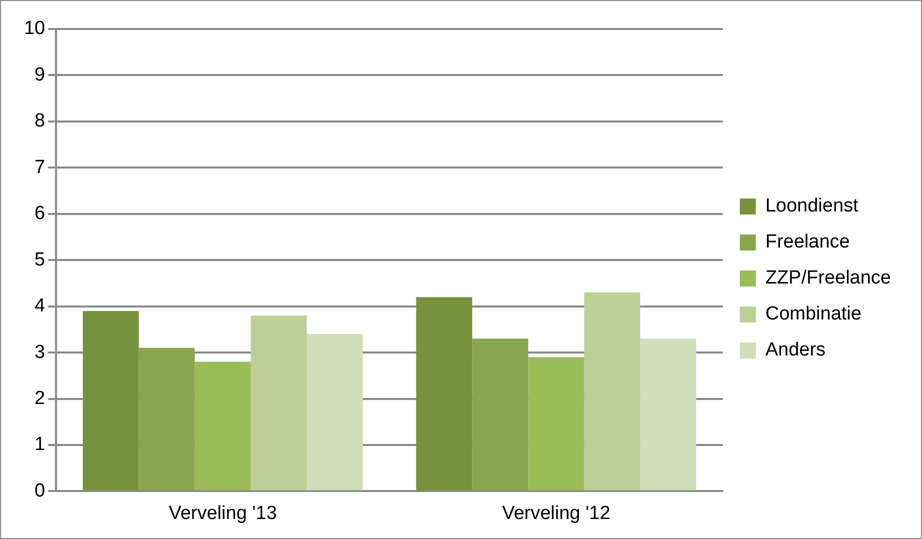 Image resolution: width=922 pixels, height=539 pixels. I want to click on legend-label: Loondienst, so click(812, 206).